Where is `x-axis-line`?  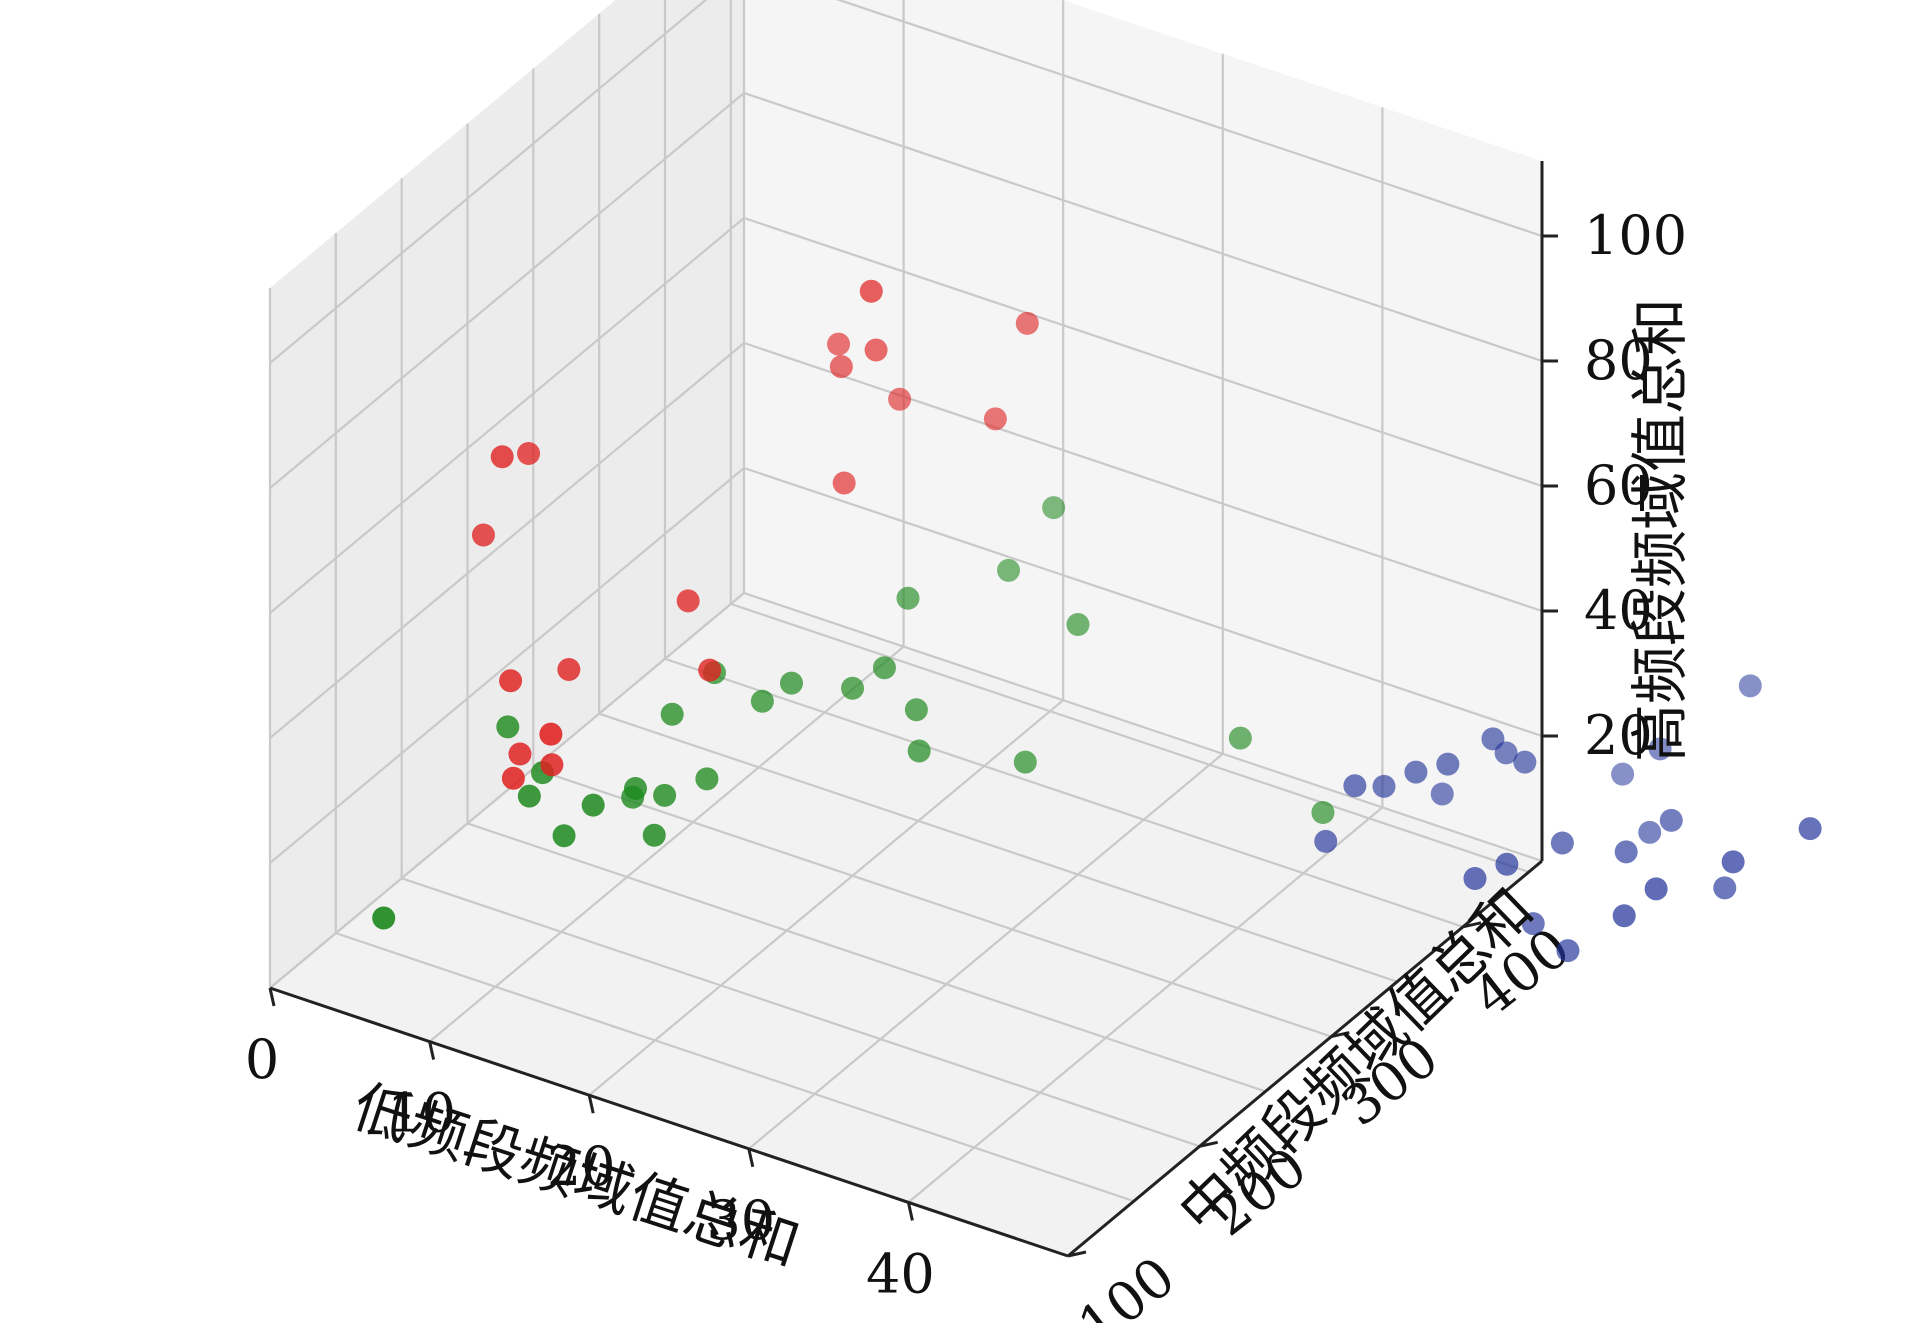
x-axis-line is located at coordinates (669, 1122).